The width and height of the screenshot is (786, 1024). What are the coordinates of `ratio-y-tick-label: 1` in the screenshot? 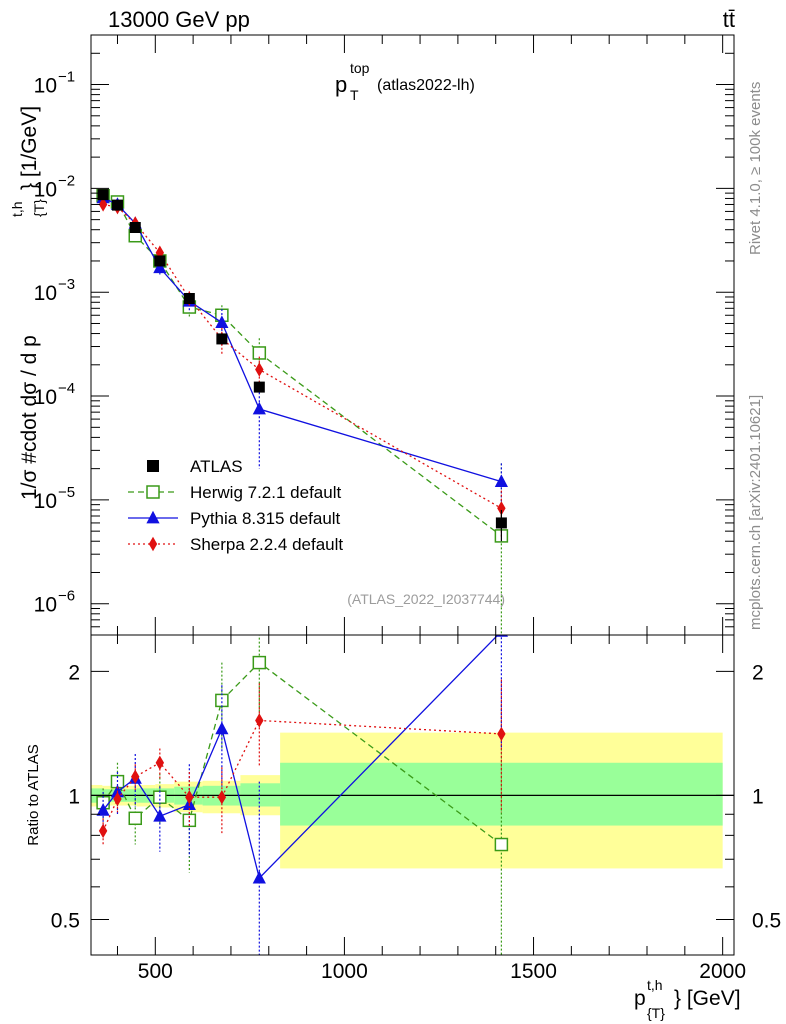 It's located at (74, 796).